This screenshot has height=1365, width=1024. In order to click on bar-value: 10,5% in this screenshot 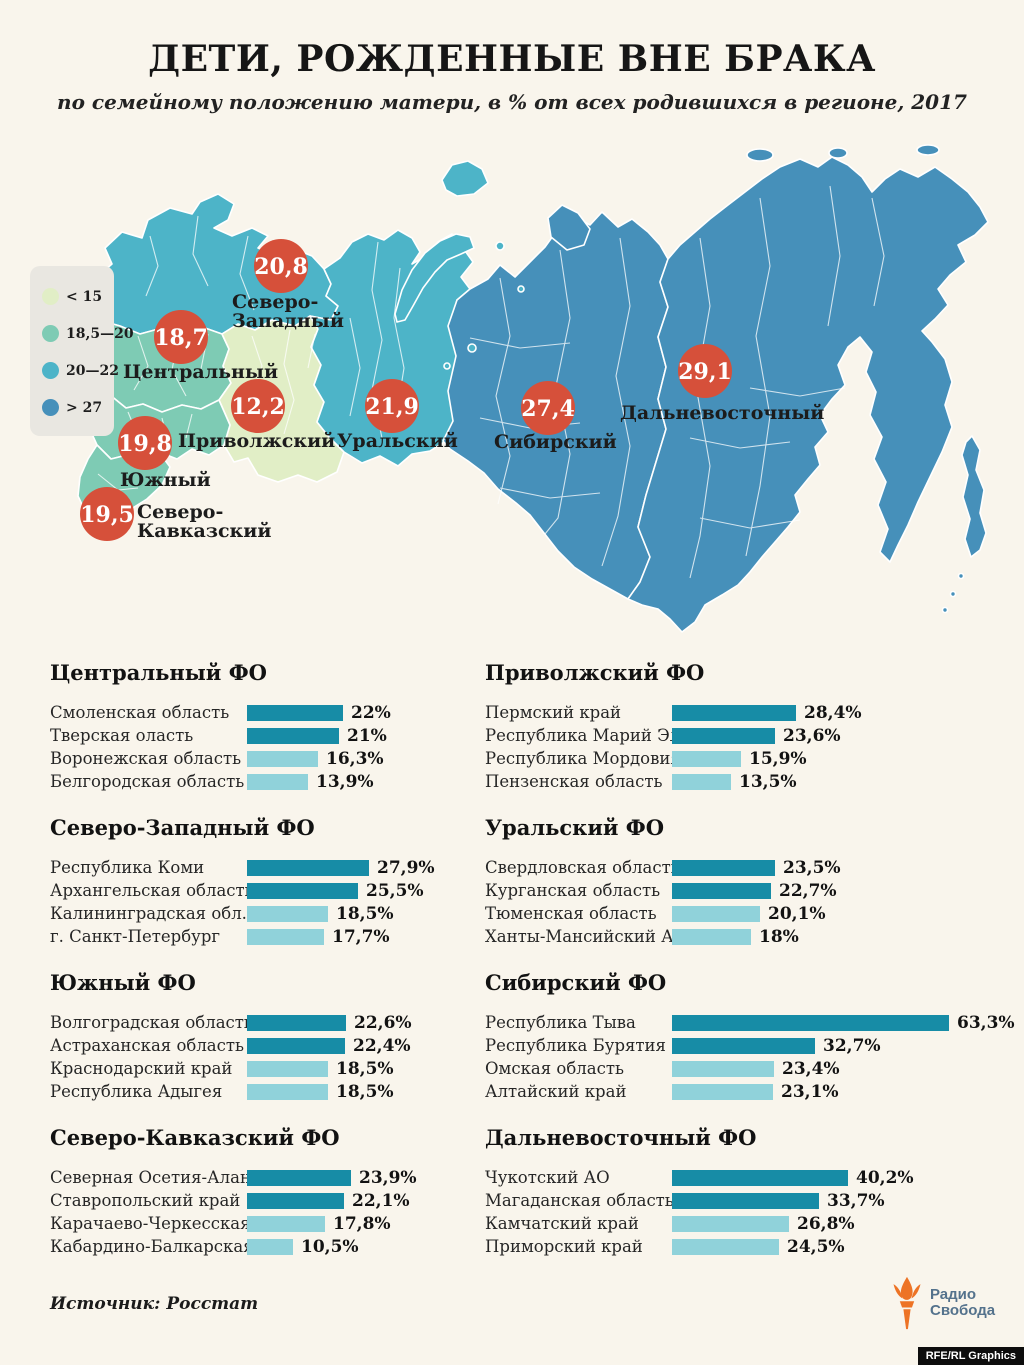, I will do `click(330, 1246)`.